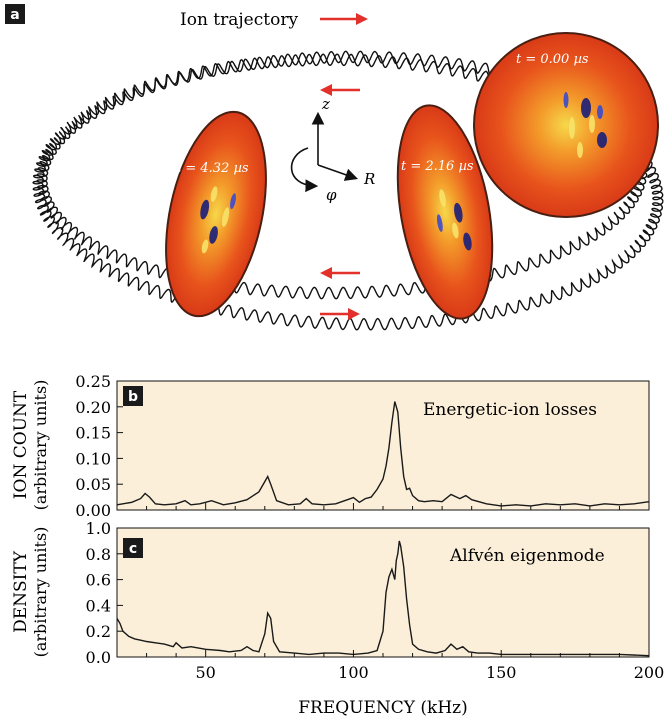 Image resolution: width=665 pixels, height=723 pixels. What do you see at coordinates (98, 554) in the screenshot?
I see `y-tick-label: 0.8` at bounding box center [98, 554].